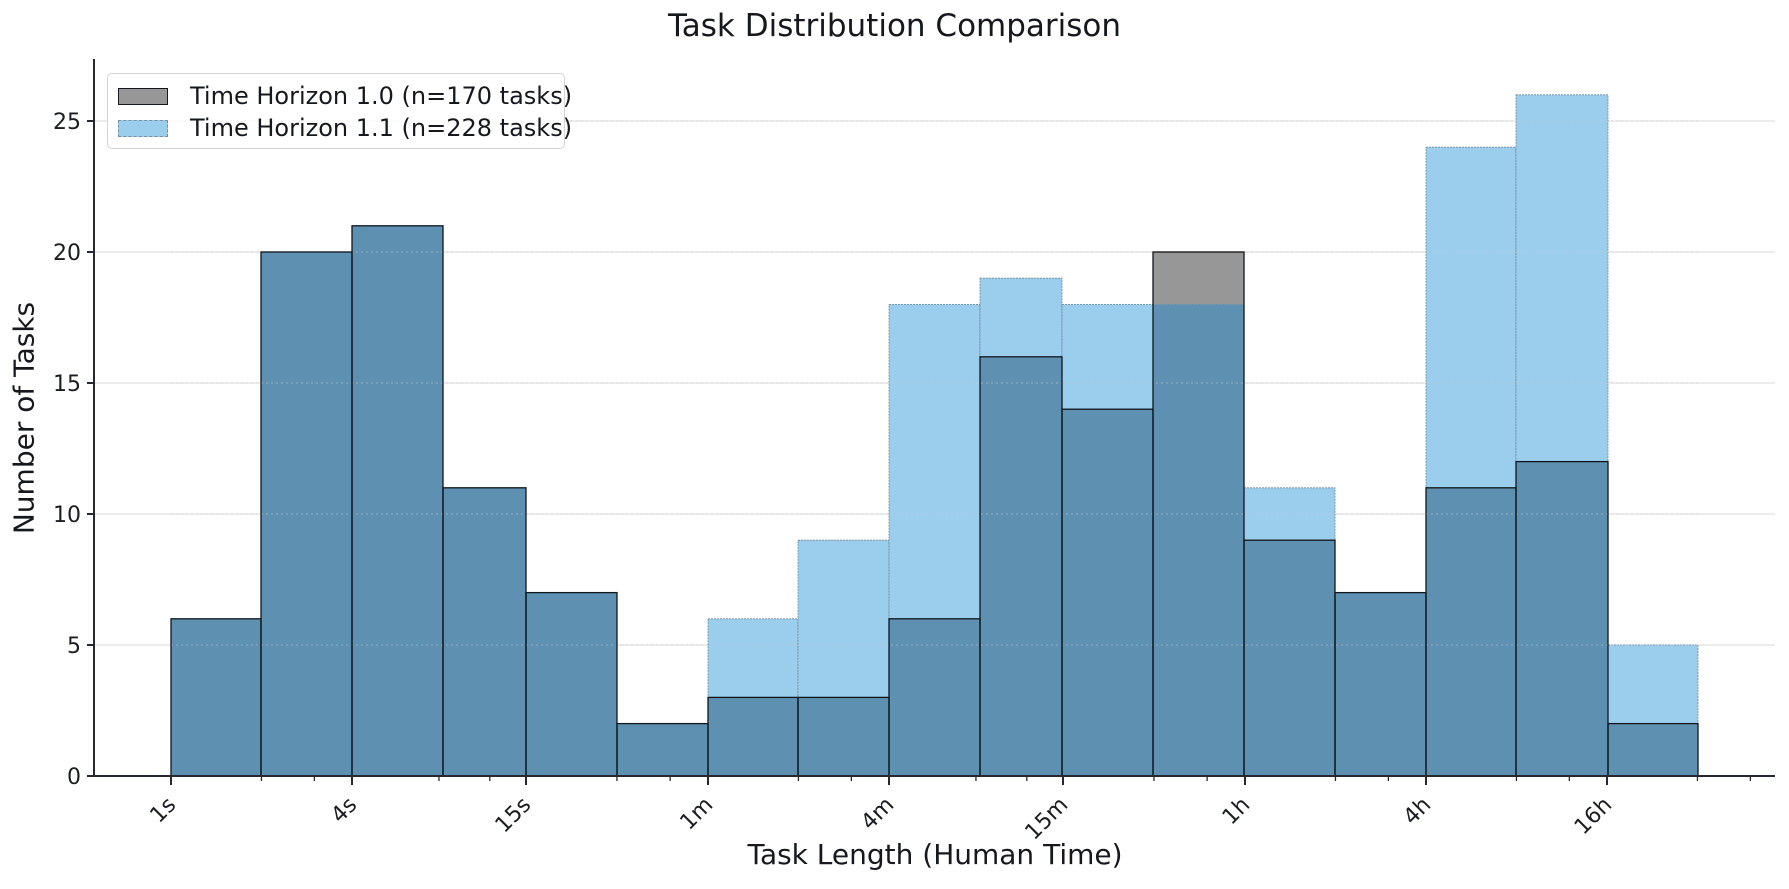 This screenshot has width=1789, height=889. What do you see at coordinates (697, 814) in the screenshot?
I see `x-tick-label: 1m` at bounding box center [697, 814].